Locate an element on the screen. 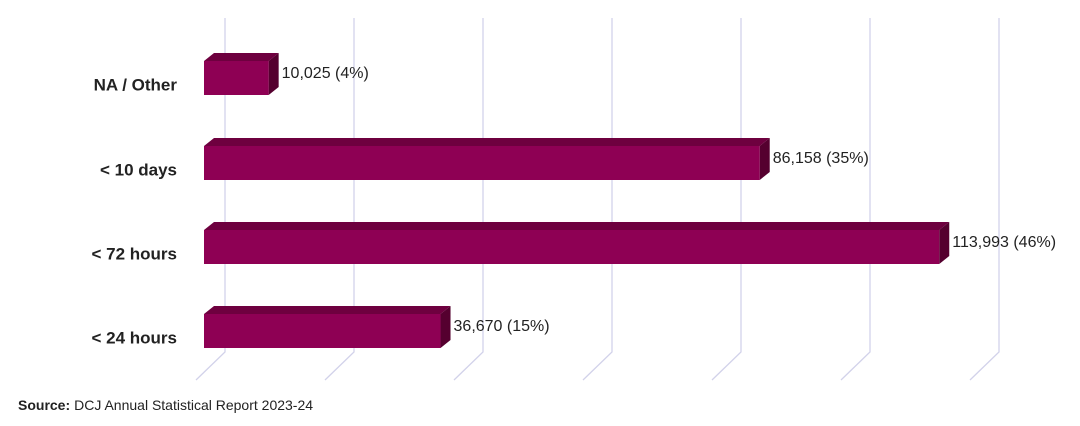  value-label: 36,670 (15%) is located at coordinates (502, 326).